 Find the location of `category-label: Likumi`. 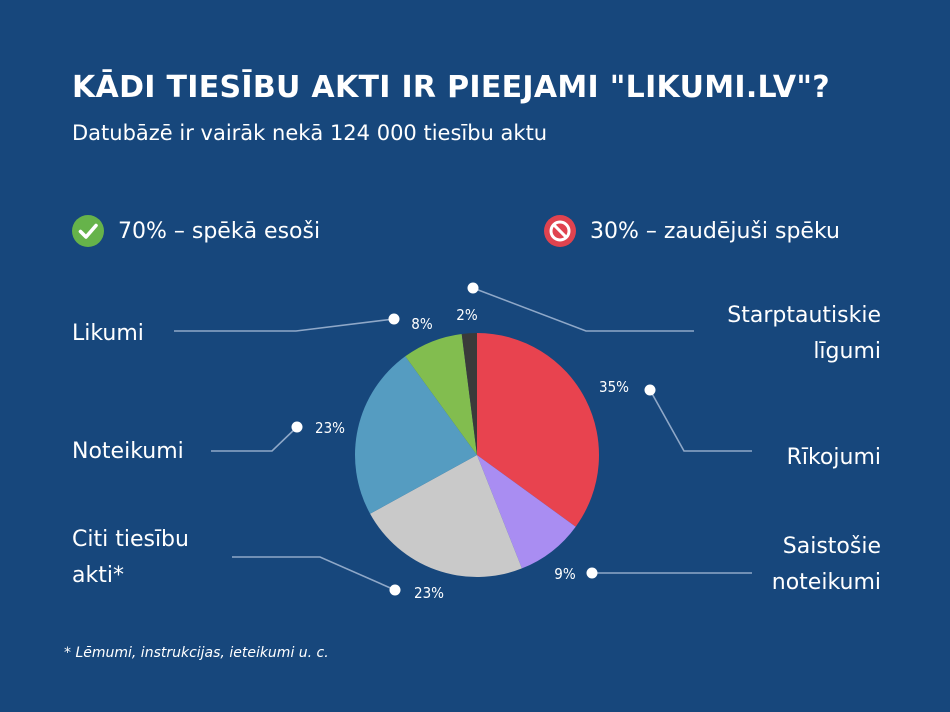

category-label: Likumi is located at coordinates (108, 333).